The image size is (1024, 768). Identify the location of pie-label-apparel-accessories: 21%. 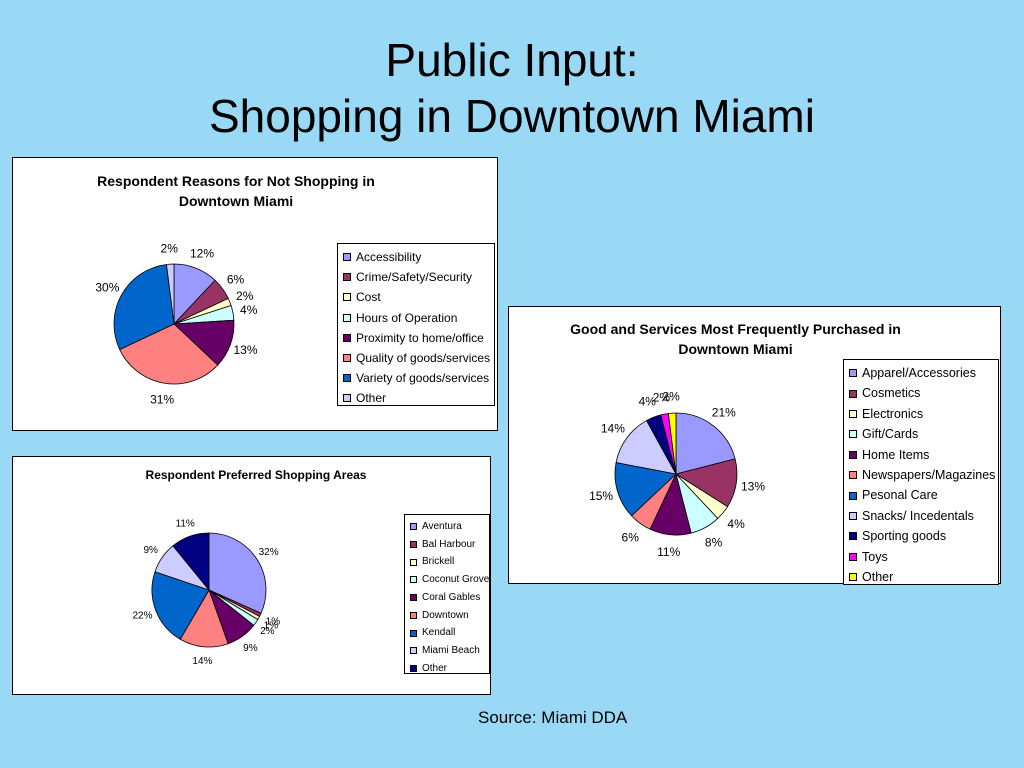
(724, 413).